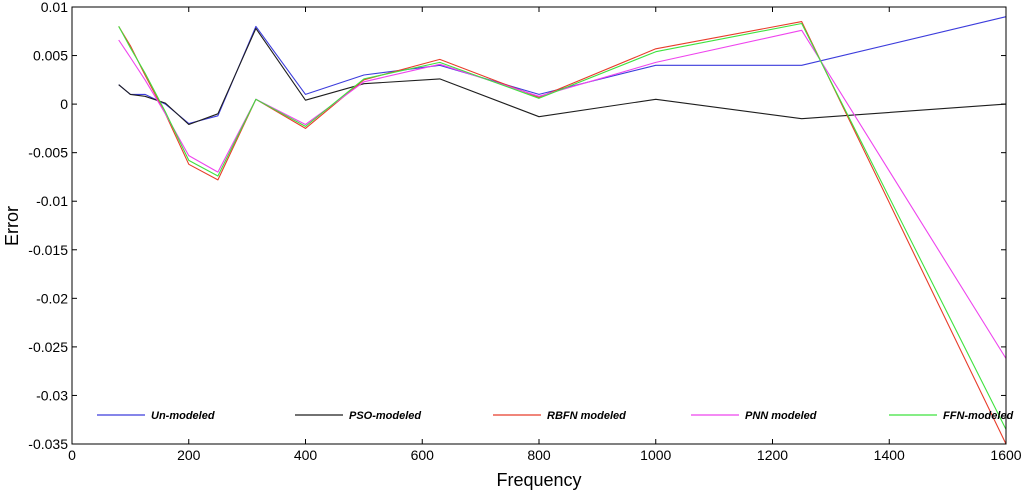  I want to click on x-tick-label: 600, so click(423, 455).